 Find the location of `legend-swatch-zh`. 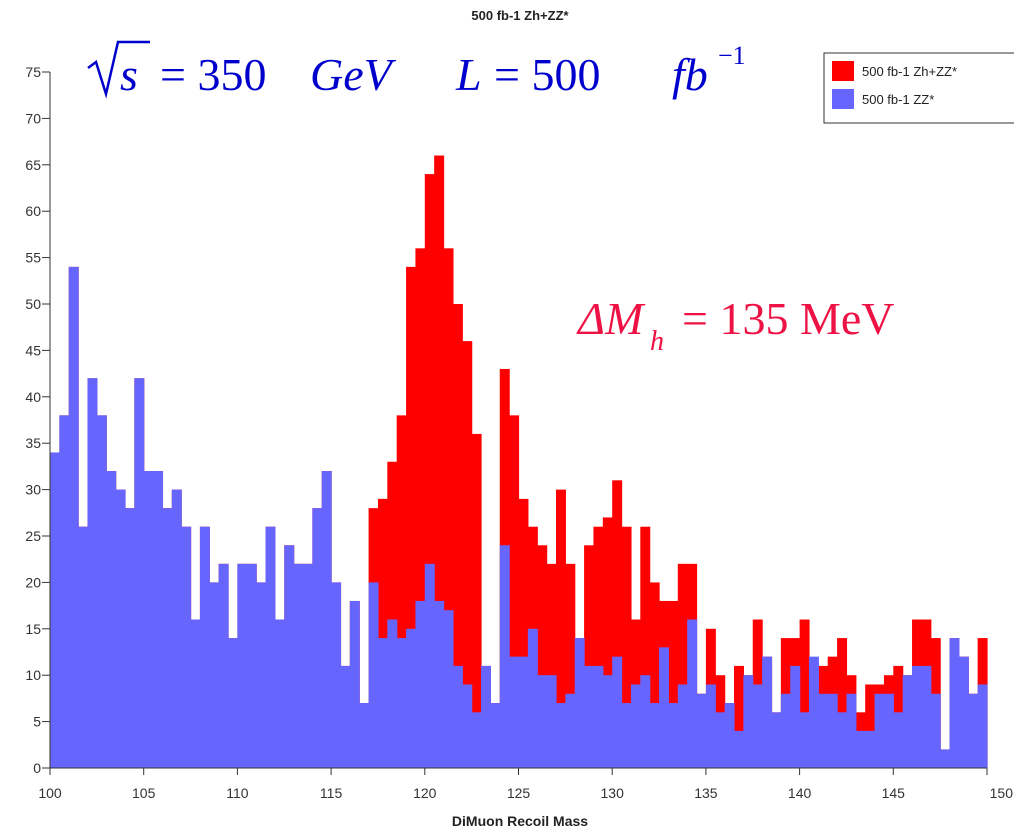

legend-swatch-zh is located at coordinates (843, 71).